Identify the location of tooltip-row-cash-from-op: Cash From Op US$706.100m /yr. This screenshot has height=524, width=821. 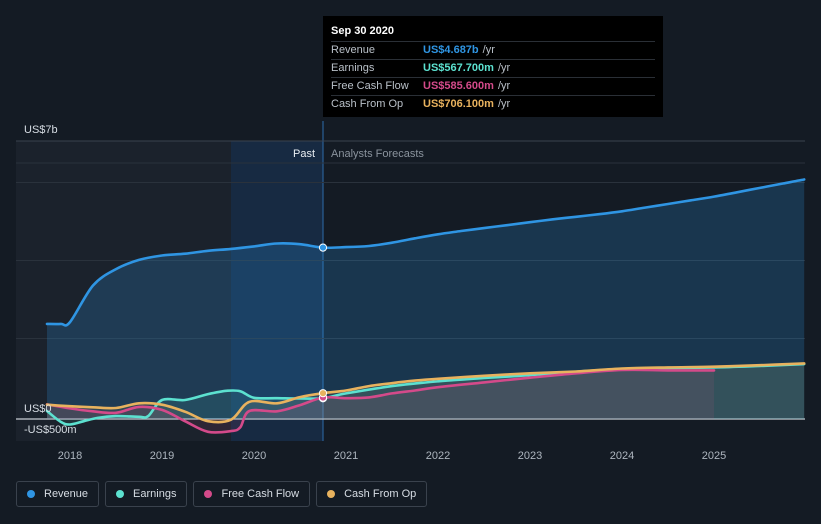
(493, 104).